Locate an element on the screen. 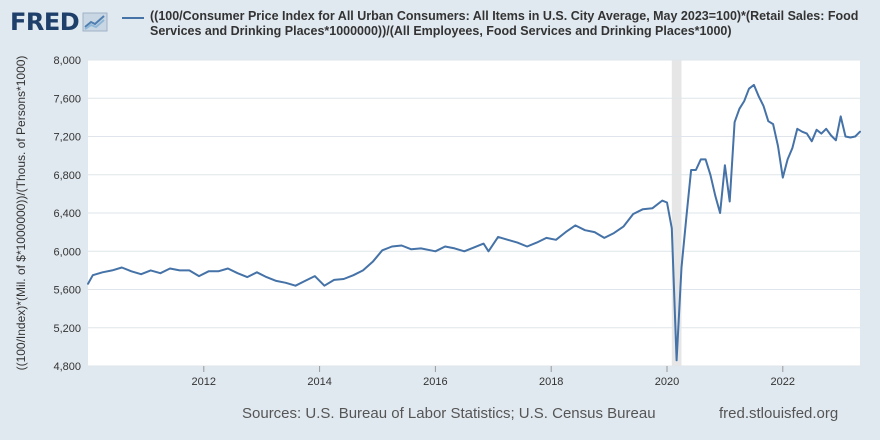  fred-site-link: fred.stlouisfed.org is located at coordinates (779, 413).